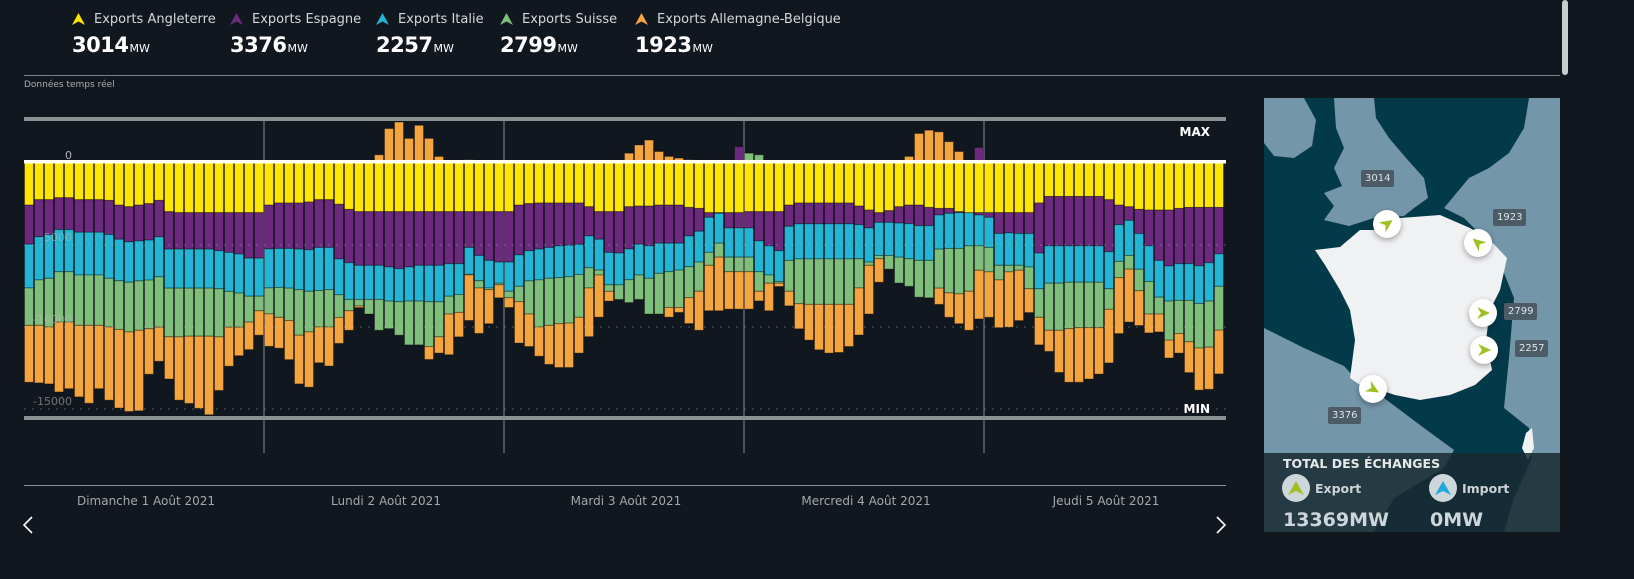  What do you see at coordinates (1345, 415) in the screenshot?
I see `map-label-espagne: 3376` at bounding box center [1345, 415].